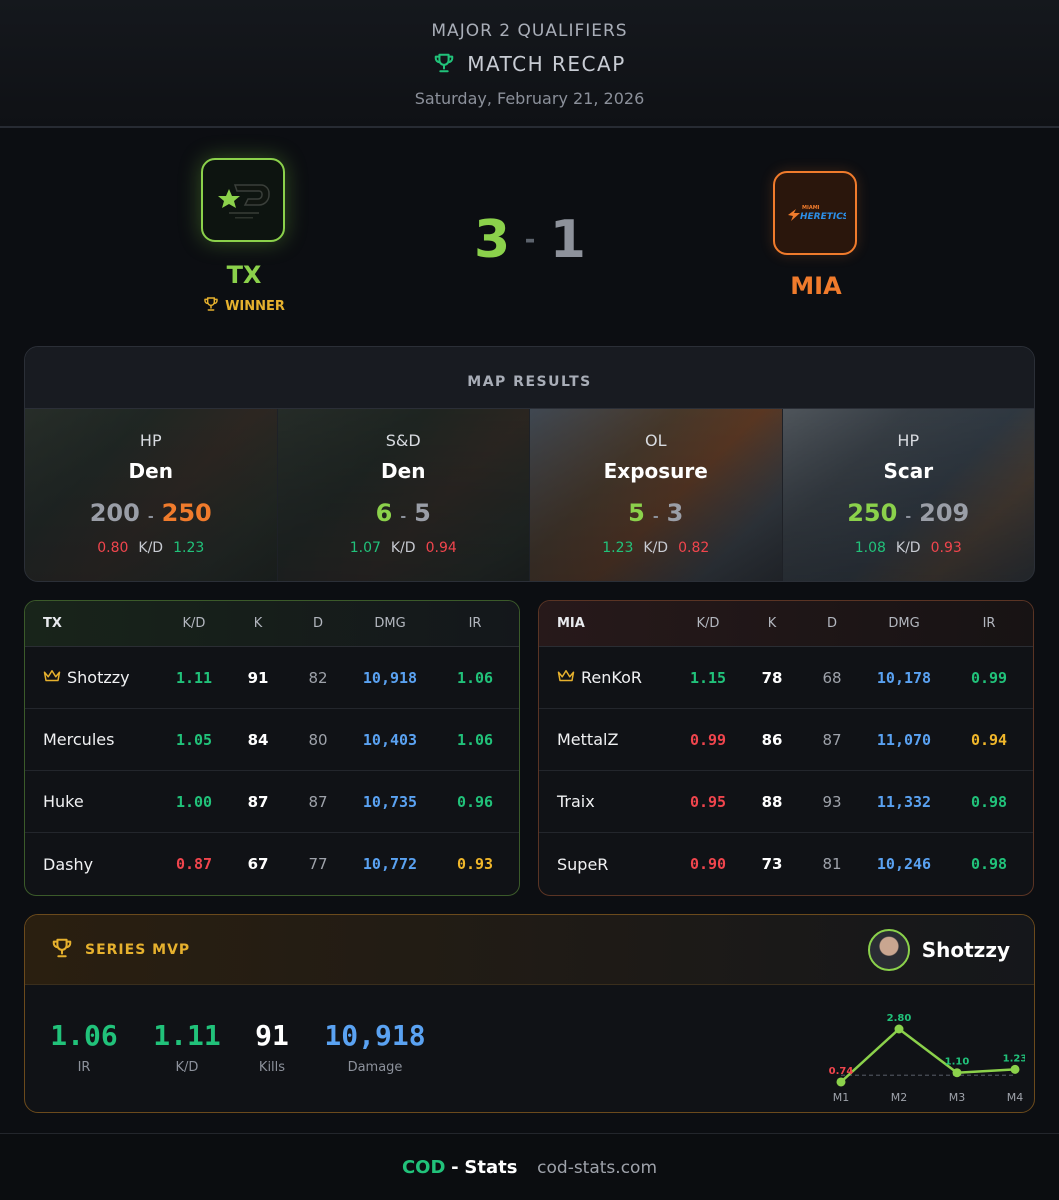  I want to click on player-kills: 87, so click(258, 801).